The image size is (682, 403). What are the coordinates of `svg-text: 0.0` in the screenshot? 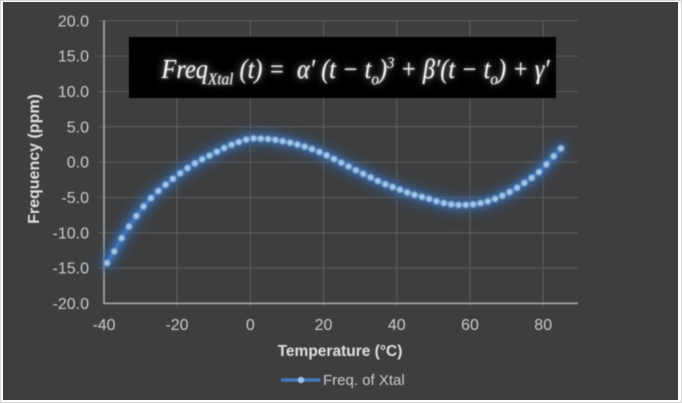 It's located at (78, 163).